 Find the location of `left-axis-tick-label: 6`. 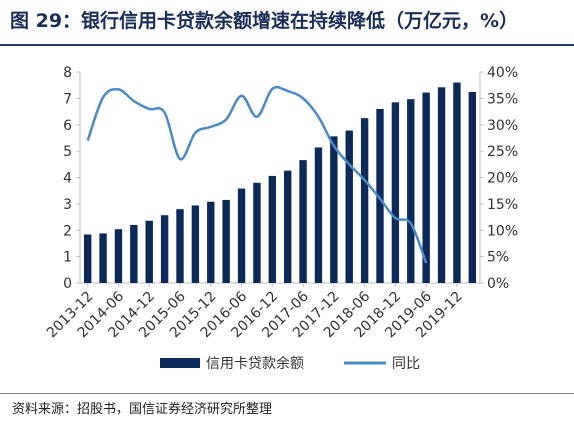

left-axis-tick-label: 6 is located at coordinates (67, 126).